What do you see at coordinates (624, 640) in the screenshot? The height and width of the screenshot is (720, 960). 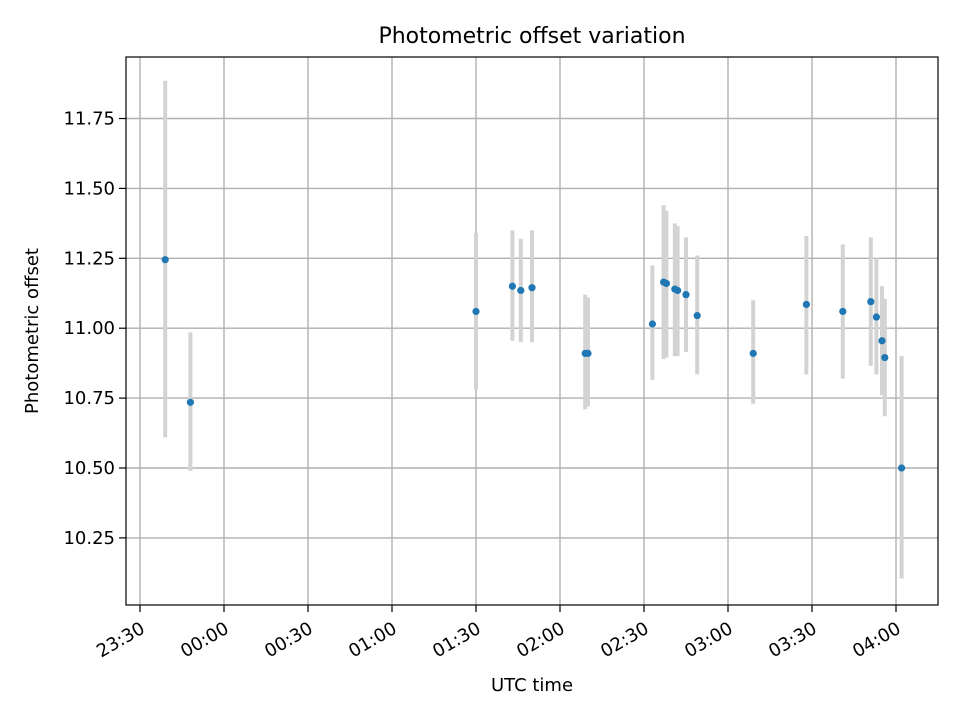 I see `x-tick-label: 02:30` at bounding box center [624, 640].